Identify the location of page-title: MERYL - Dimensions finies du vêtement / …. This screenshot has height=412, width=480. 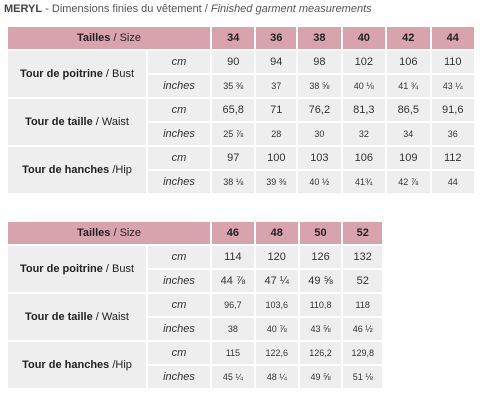
(188, 9).